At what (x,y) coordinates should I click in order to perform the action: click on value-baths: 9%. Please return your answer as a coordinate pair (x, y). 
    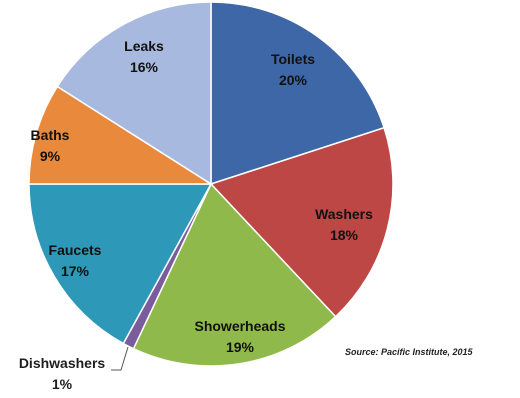
    Looking at the image, I should click on (50, 156).